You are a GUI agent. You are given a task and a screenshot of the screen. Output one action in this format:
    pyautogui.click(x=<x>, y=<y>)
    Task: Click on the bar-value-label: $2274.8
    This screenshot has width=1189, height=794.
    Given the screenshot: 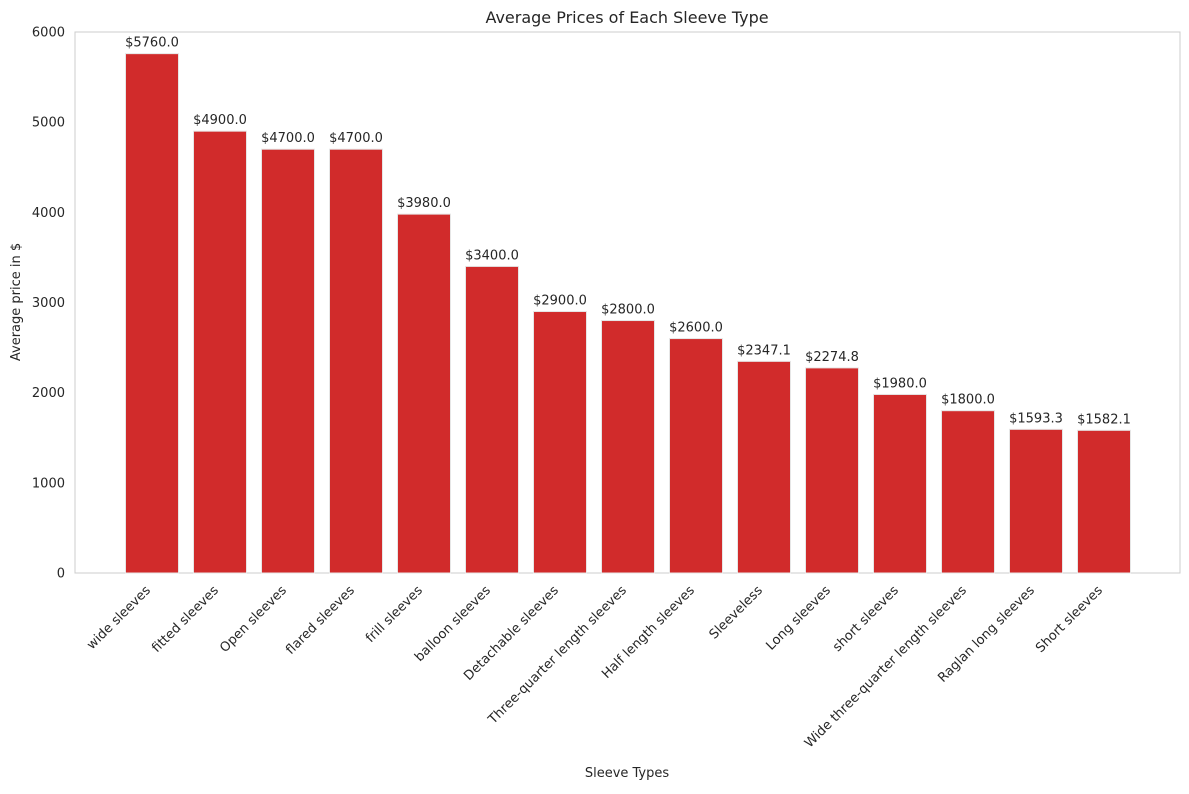 What is the action you would take?
    pyautogui.click(x=832, y=357)
    